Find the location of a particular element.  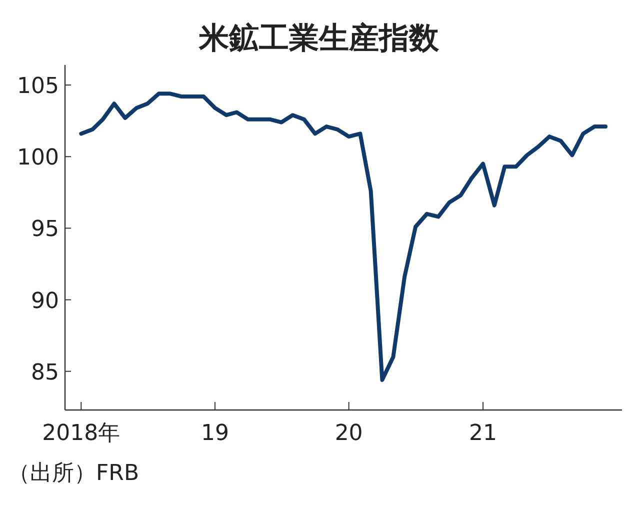

y-tick-label: 90 is located at coordinates (45, 301).